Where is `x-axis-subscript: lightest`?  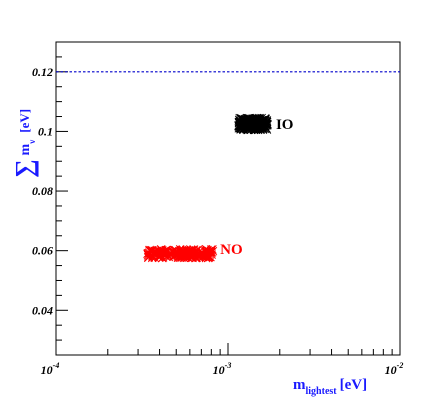 x-axis-subscript: lightest is located at coordinates (322, 391).